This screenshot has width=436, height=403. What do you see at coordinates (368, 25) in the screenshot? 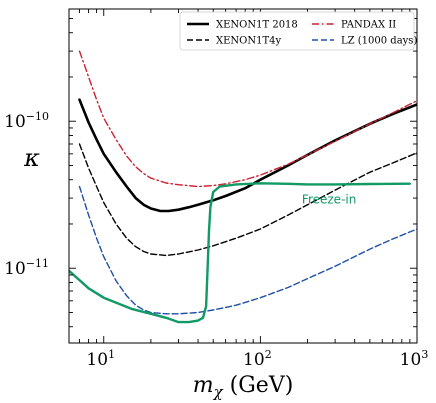
I see `legend-label-pandax-ii: PANDAX II` at bounding box center [368, 25].